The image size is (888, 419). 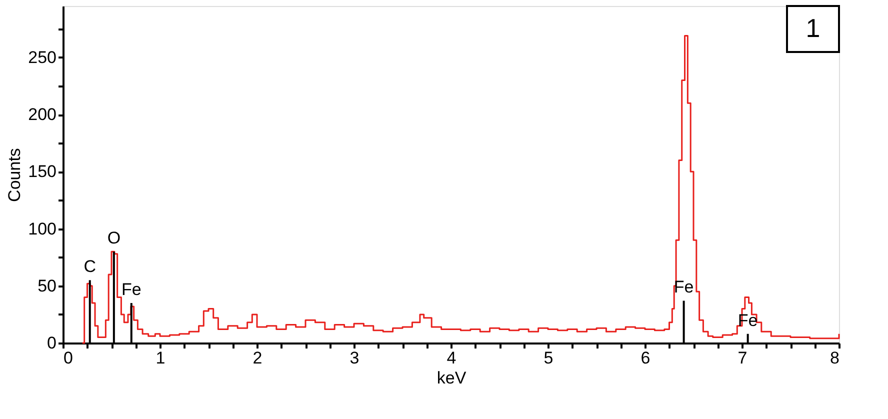 I want to click on x-tick-label: 5, so click(x=549, y=358).